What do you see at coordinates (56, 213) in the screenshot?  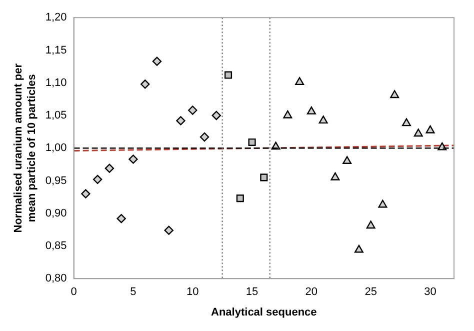 I see `y-tick-label: 0,90` at bounding box center [56, 213].